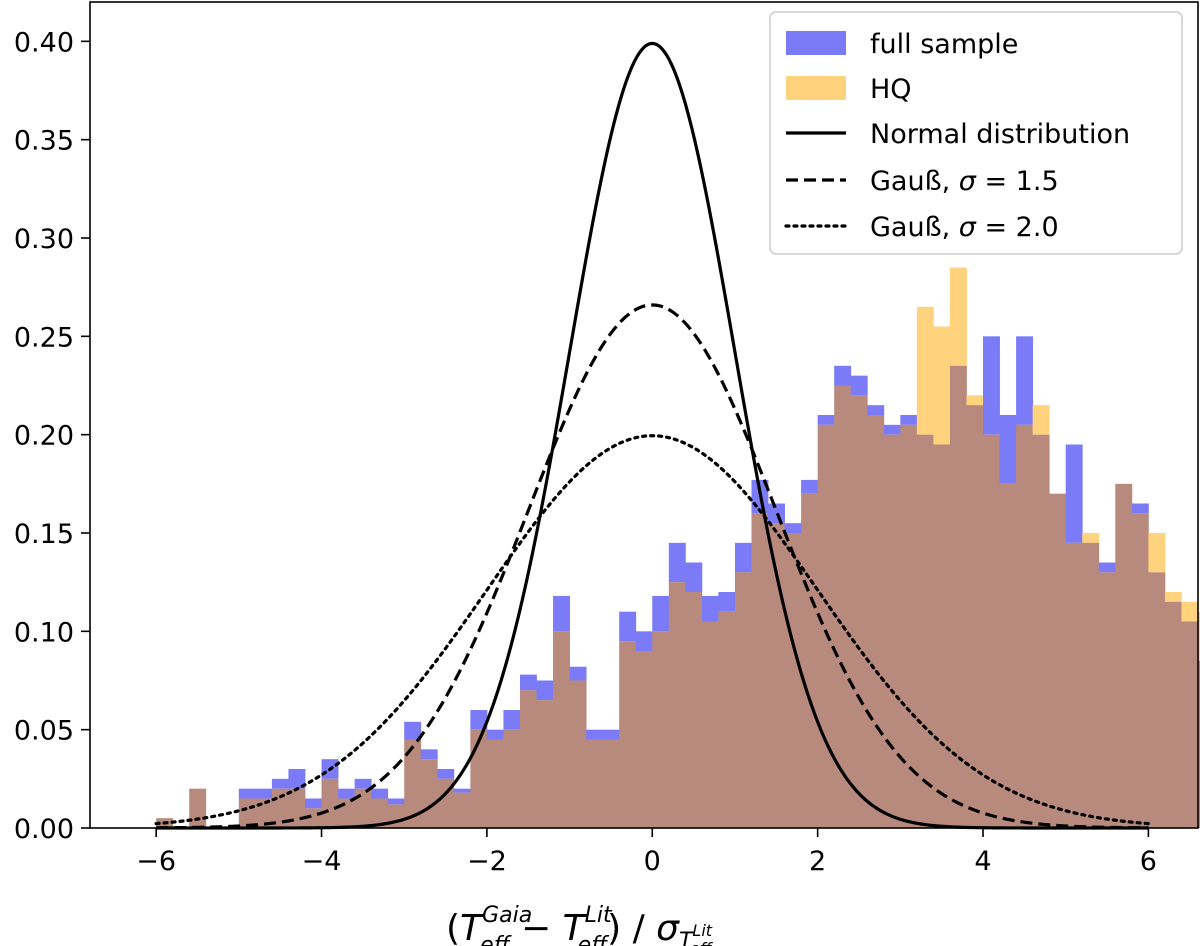 This screenshot has width=1200, height=946. Describe the element at coordinates (487, 861) in the screenshot. I see `x-tick-label-2: −2` at that location.